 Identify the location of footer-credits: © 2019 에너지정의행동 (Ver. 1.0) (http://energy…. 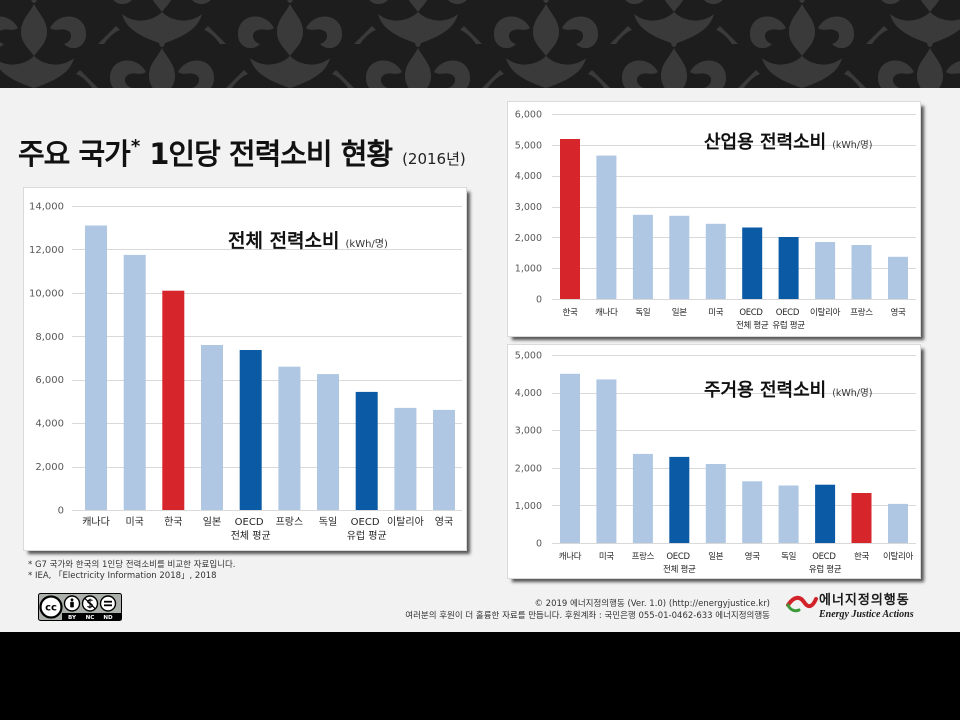
(587, 610).